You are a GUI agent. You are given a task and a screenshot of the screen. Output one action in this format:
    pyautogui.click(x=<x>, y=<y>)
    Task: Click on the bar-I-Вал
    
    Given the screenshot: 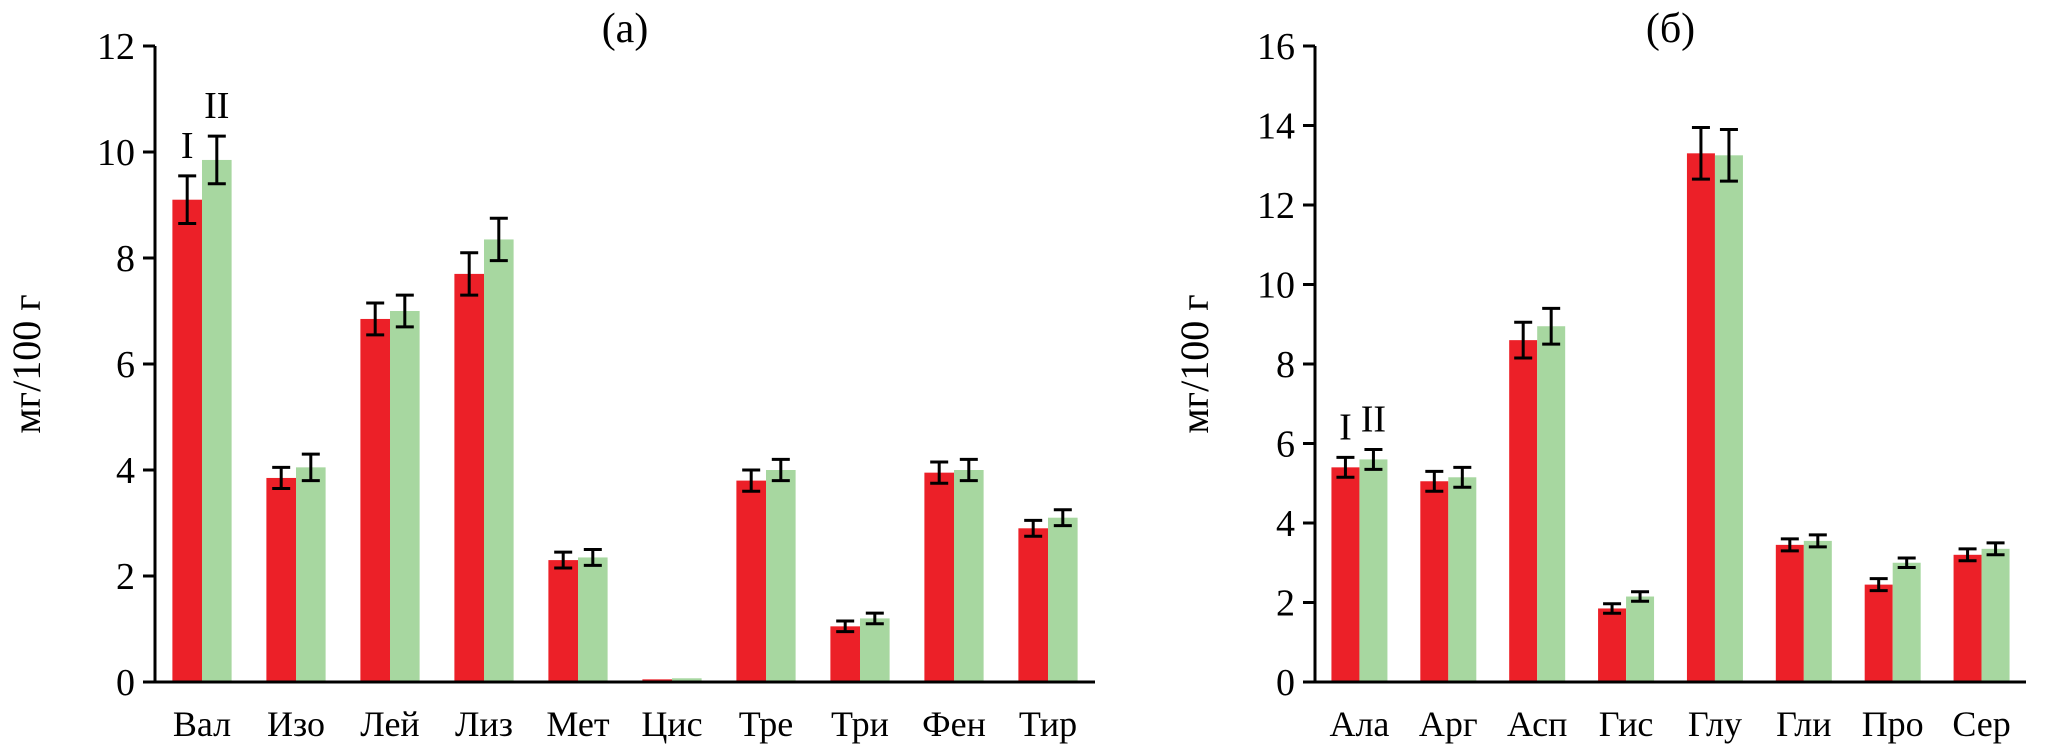 What is the action you would take?
    pyautogui.click(x=187, y=440)
    